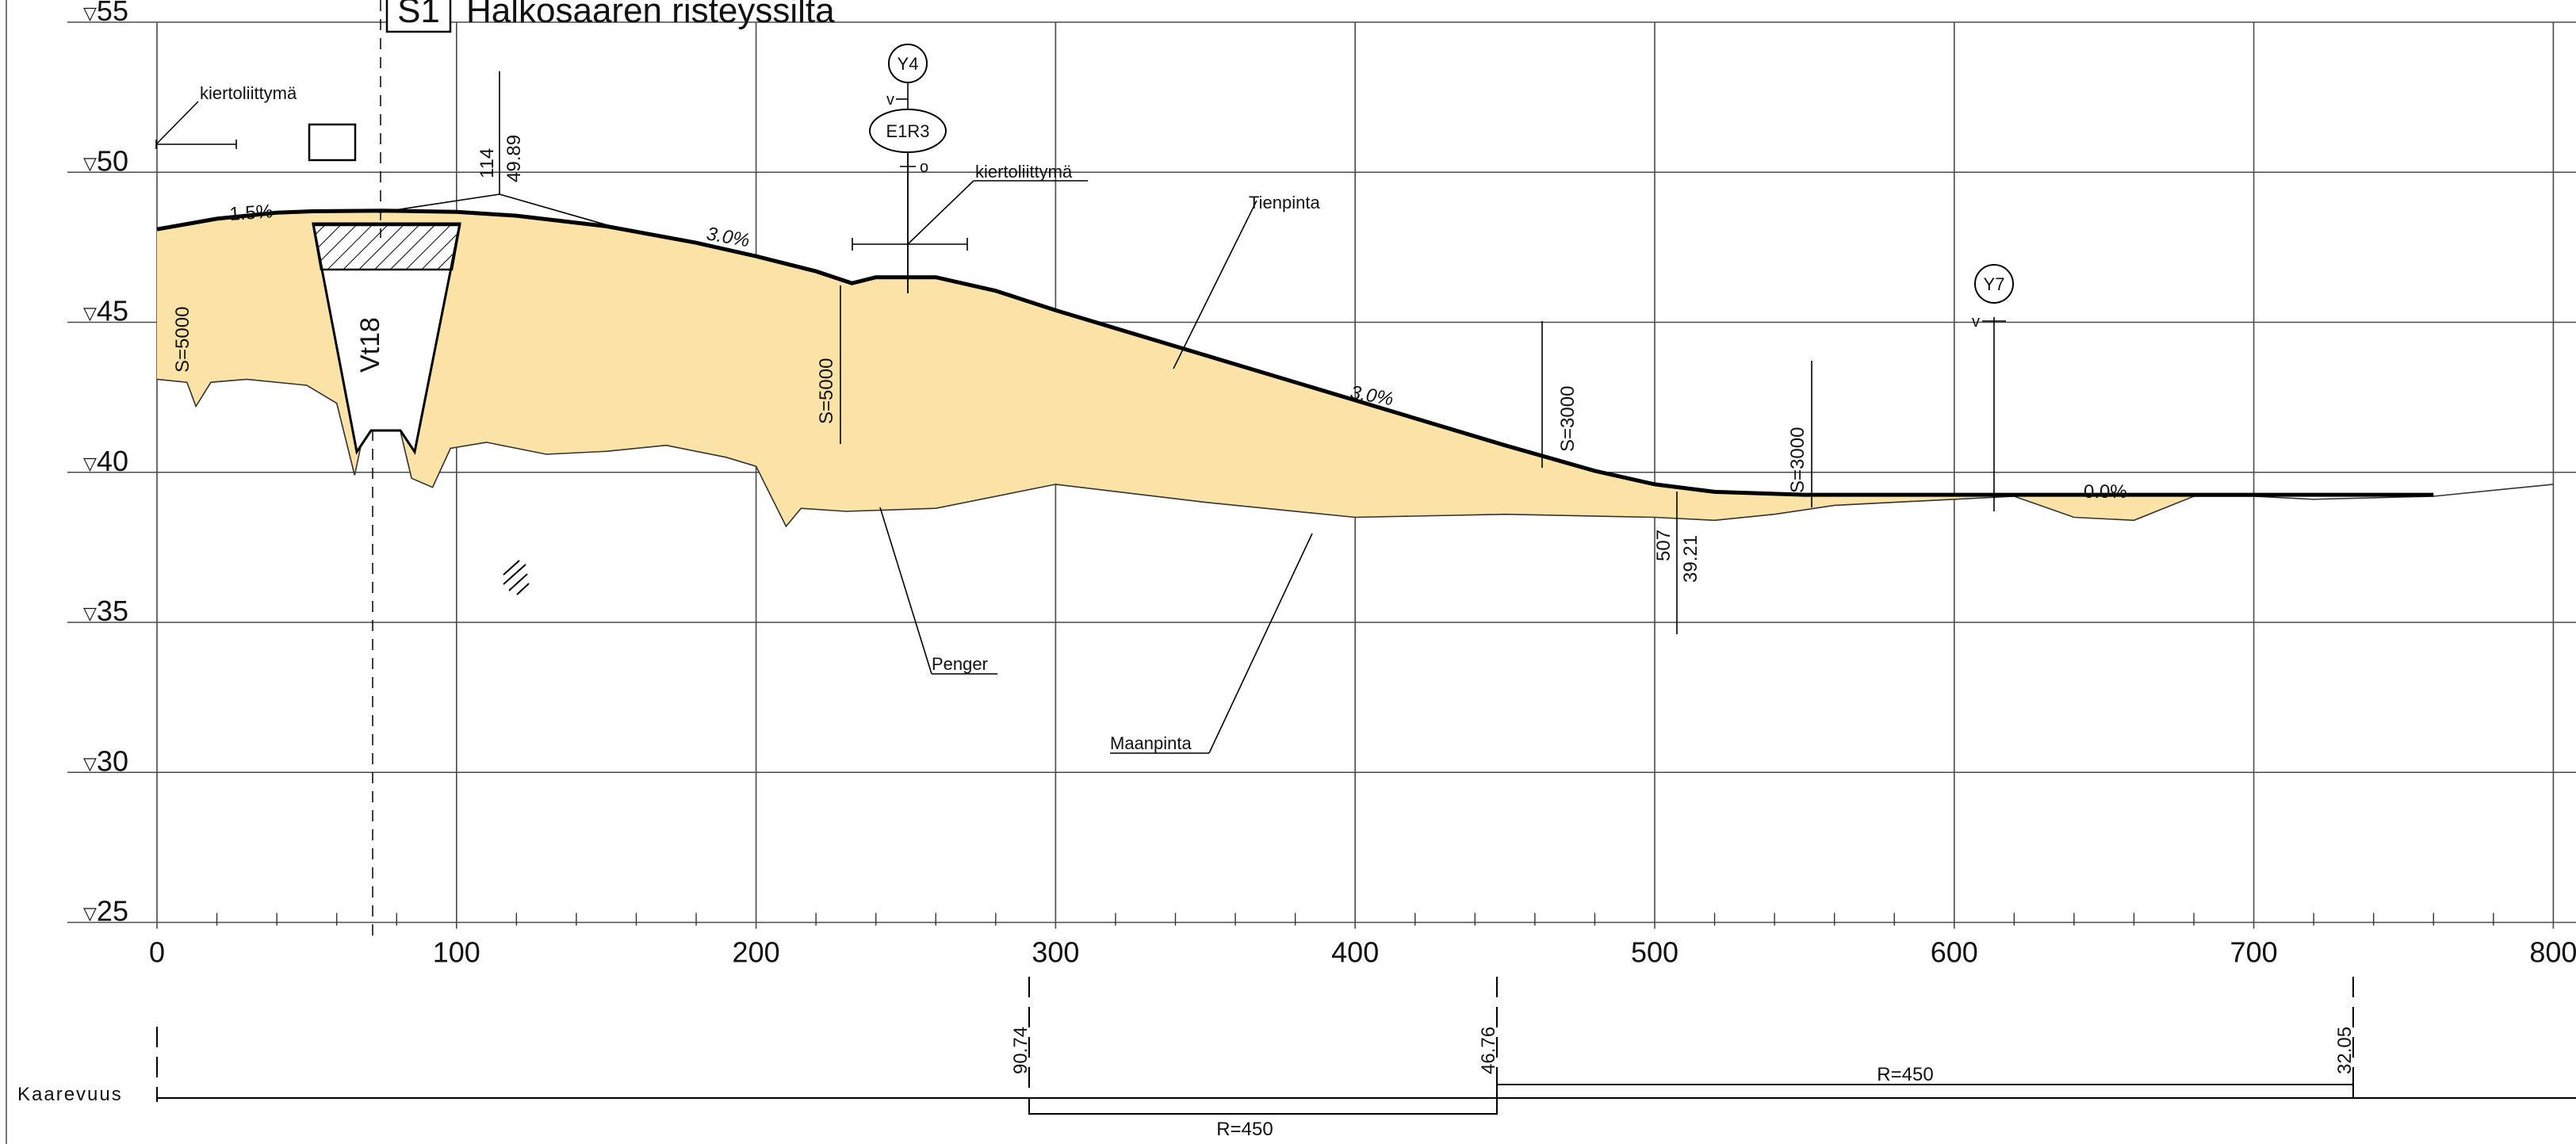 The image size is (2576, 1144). Describe the element at coordinates (1488, 1050) in the screenshot. I see `curve-1-end-station: 46.76` at that location.